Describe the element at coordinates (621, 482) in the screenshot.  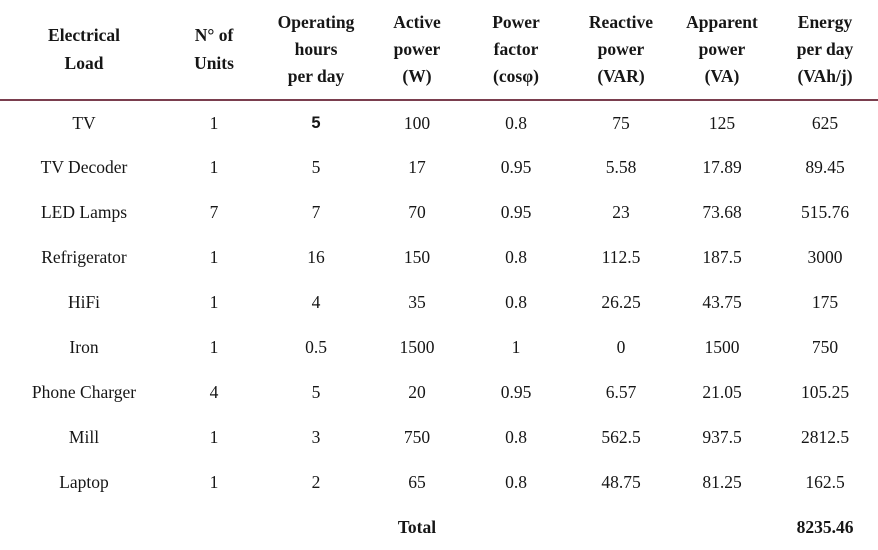
I see `cell-reactive-power: 48.75` at that location.